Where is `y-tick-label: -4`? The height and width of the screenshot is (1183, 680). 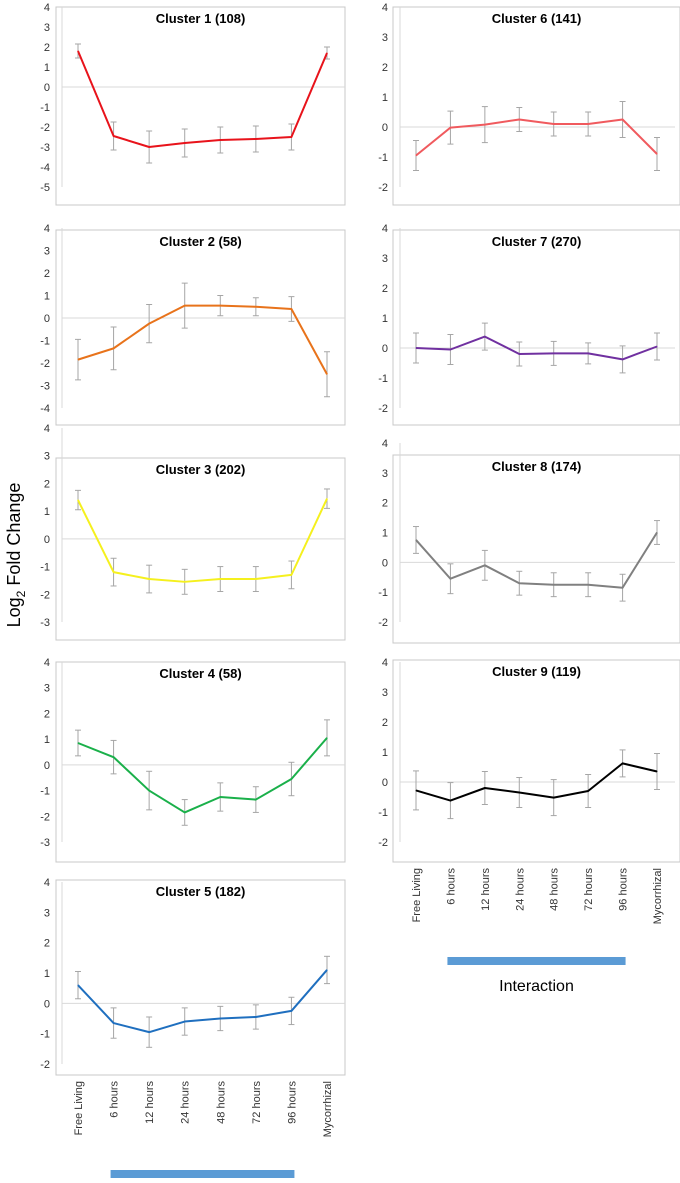
y-tick-label: -4 is located at coordinates (45, 409).